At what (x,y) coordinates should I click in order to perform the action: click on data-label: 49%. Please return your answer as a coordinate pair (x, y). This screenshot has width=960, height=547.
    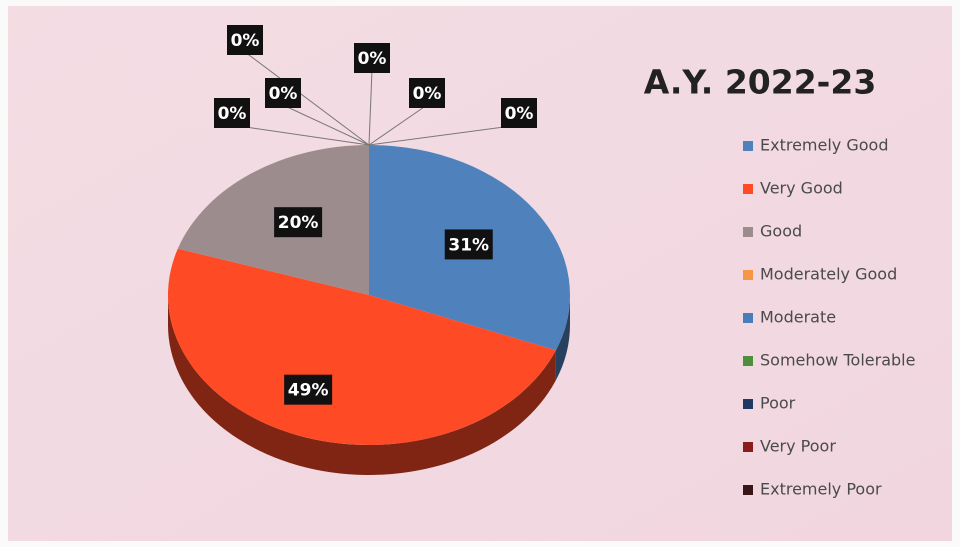
    Looking at the image, I should click on (308, 391).